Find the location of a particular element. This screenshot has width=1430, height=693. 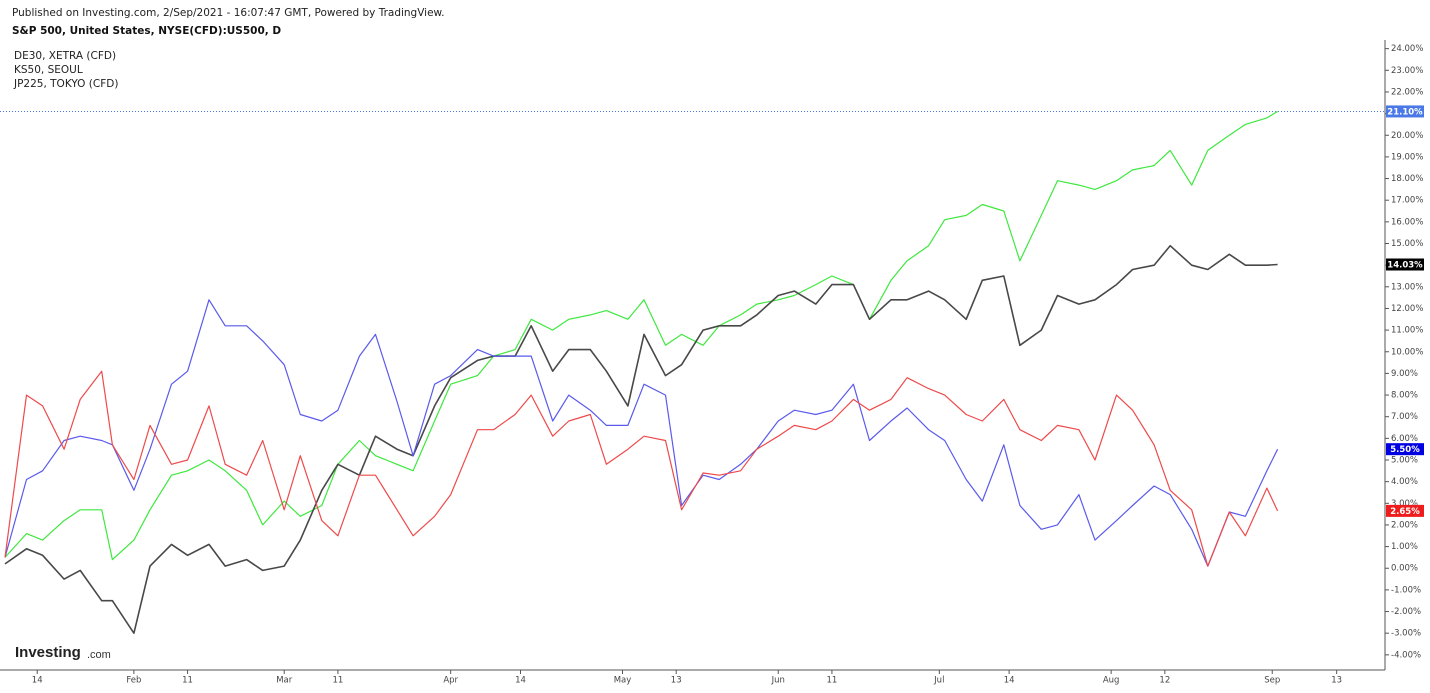

x-tick-label: May is located at coordinates (623, 681).